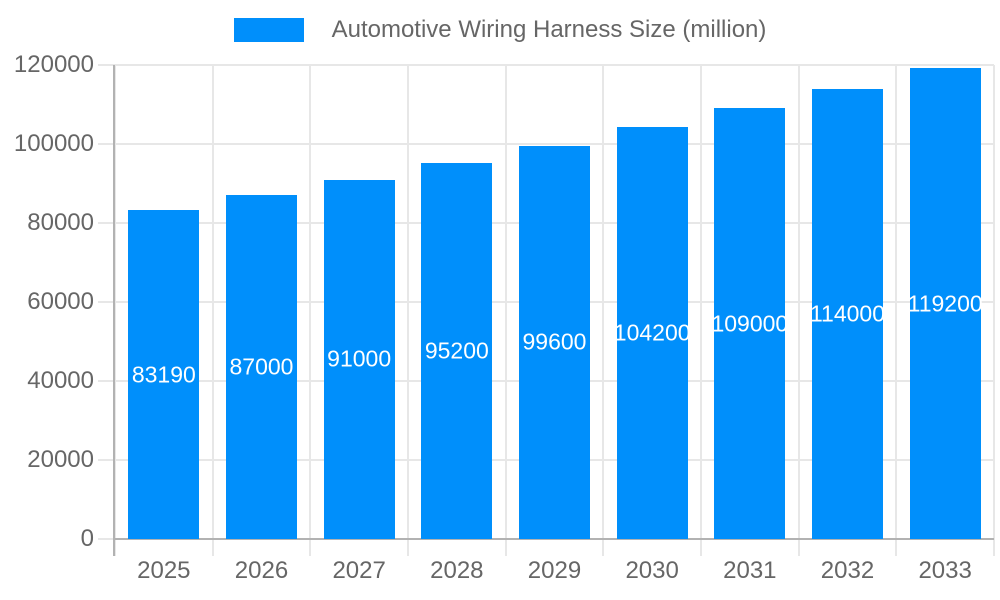 Image resolution: width=1000 pixels, height=600 pixels. I want to click on legend-marker, so click(268, 30).